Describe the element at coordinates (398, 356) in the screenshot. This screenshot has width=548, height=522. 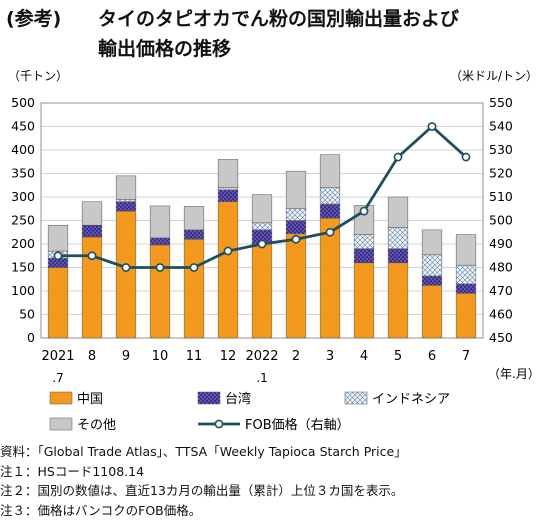
I see `x-tick-label: 5` at that location.